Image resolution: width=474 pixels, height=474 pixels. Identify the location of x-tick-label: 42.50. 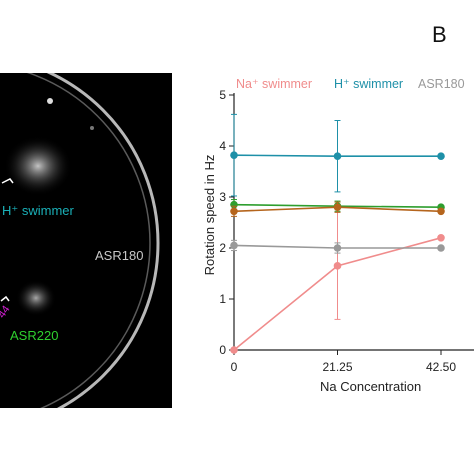
(441, 367).